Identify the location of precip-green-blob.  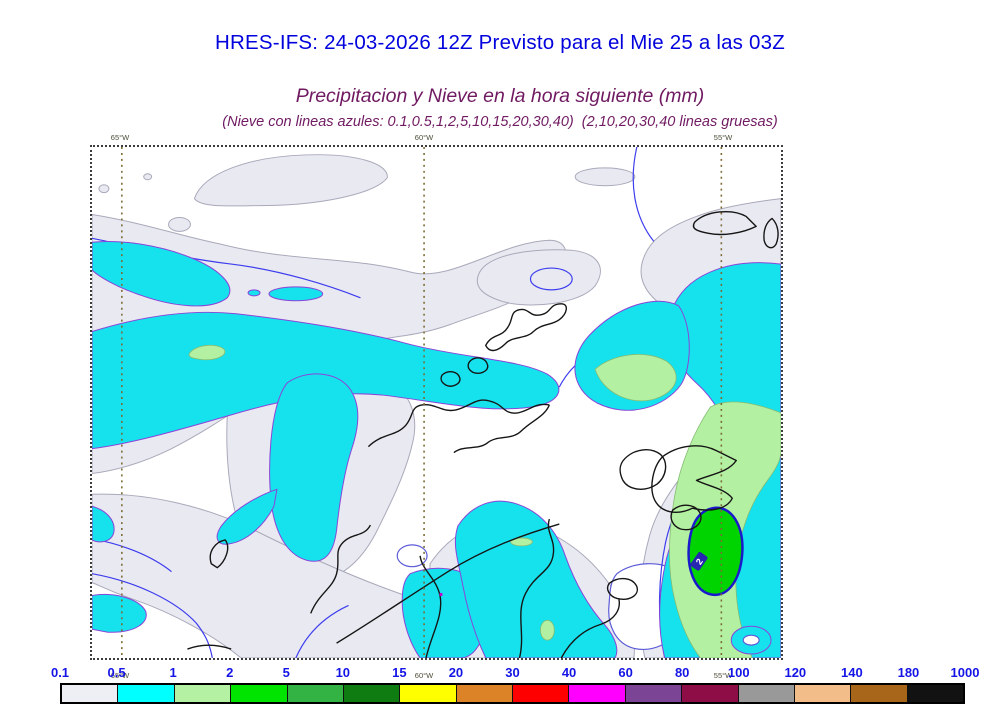
(715, 551).